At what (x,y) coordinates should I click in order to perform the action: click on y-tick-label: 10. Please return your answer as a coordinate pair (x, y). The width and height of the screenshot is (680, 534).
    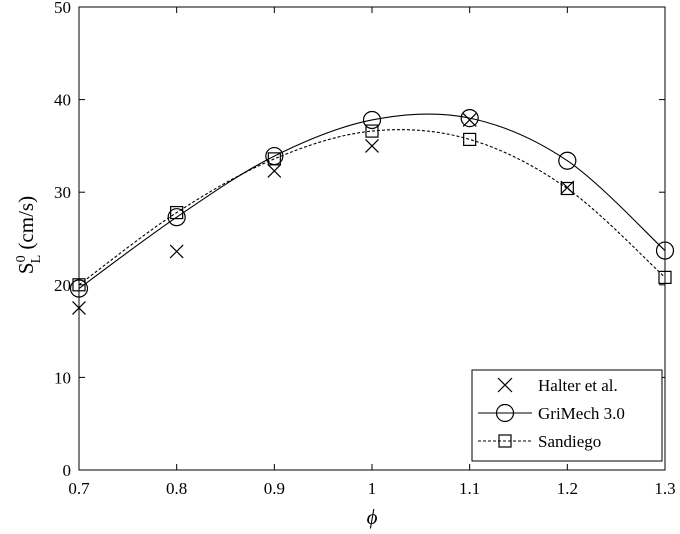
    Looking at the image, I should click on (62, 377).